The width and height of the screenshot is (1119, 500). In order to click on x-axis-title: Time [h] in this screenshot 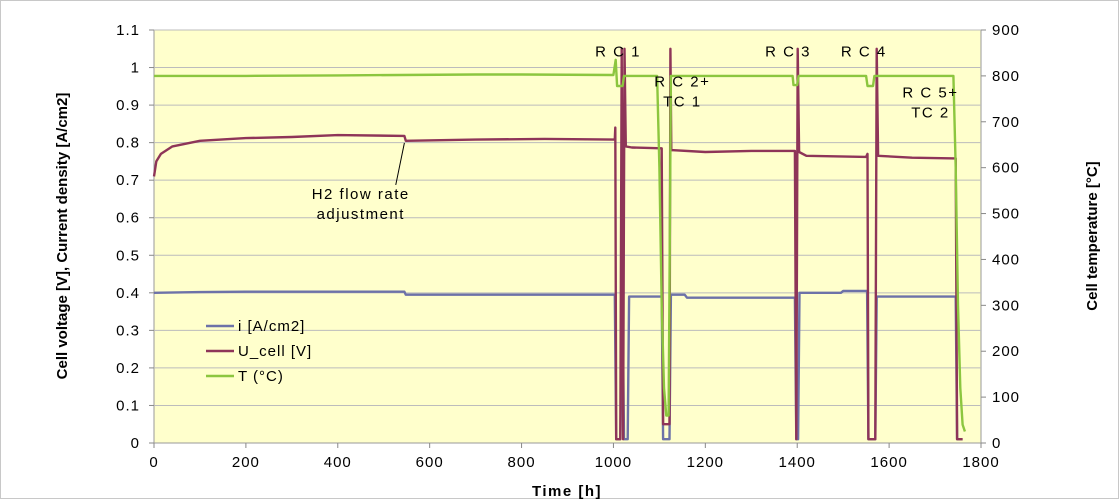, I will do `click(567, 491)`.